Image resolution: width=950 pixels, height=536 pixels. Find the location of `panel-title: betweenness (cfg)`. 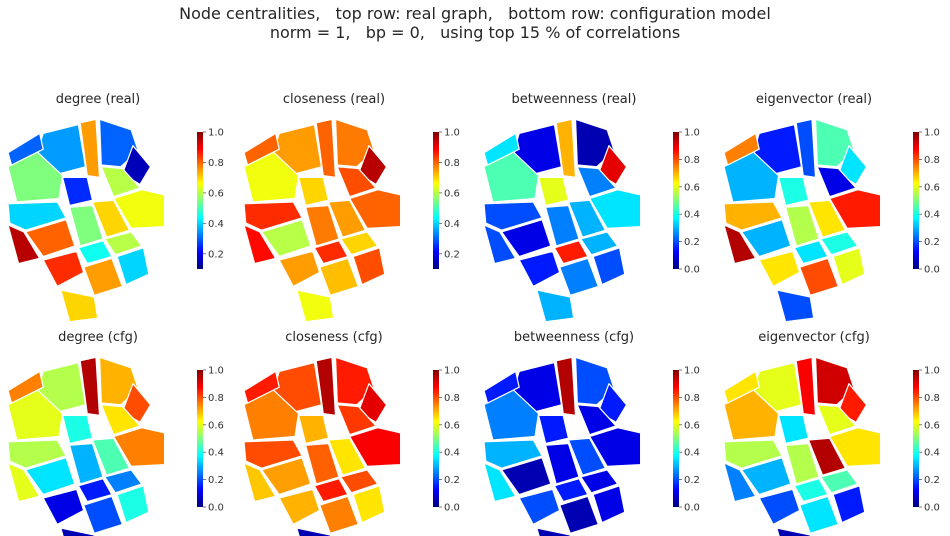

panel-title: betweenness (cfg) is located at coordinates (574, 337).